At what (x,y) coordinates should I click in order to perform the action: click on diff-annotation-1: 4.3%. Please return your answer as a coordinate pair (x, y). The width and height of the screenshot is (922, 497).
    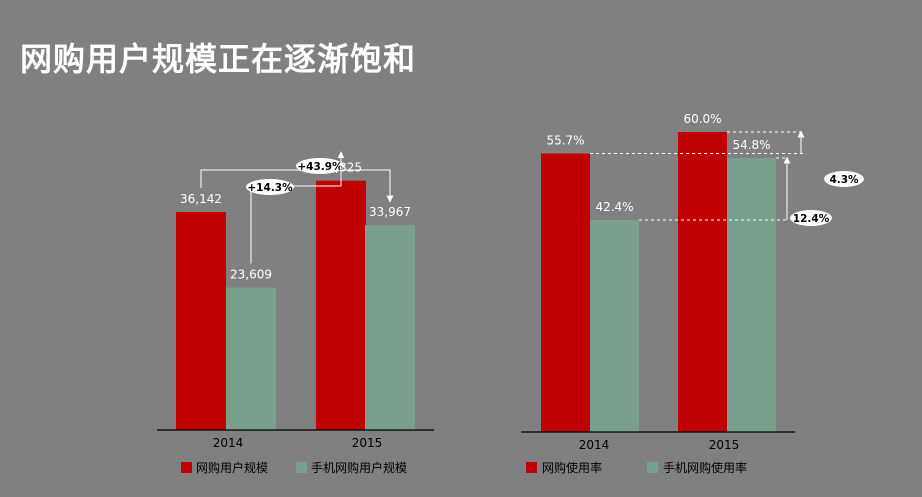
    Looking at the image, I should click on (844, 180).